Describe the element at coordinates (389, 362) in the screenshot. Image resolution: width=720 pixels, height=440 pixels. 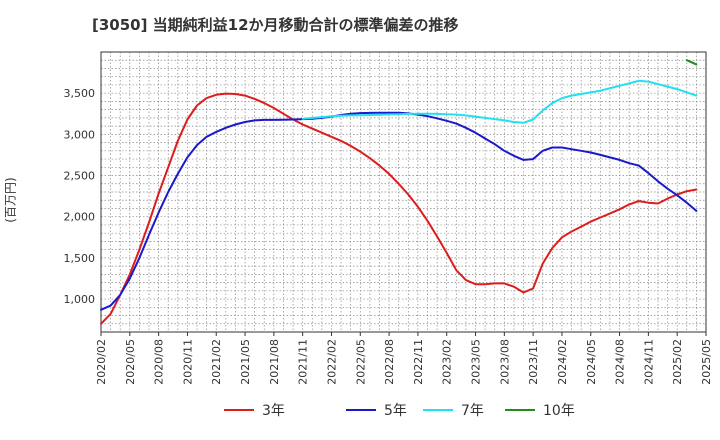
I see `x-tick-label: 2022/08` at that location.